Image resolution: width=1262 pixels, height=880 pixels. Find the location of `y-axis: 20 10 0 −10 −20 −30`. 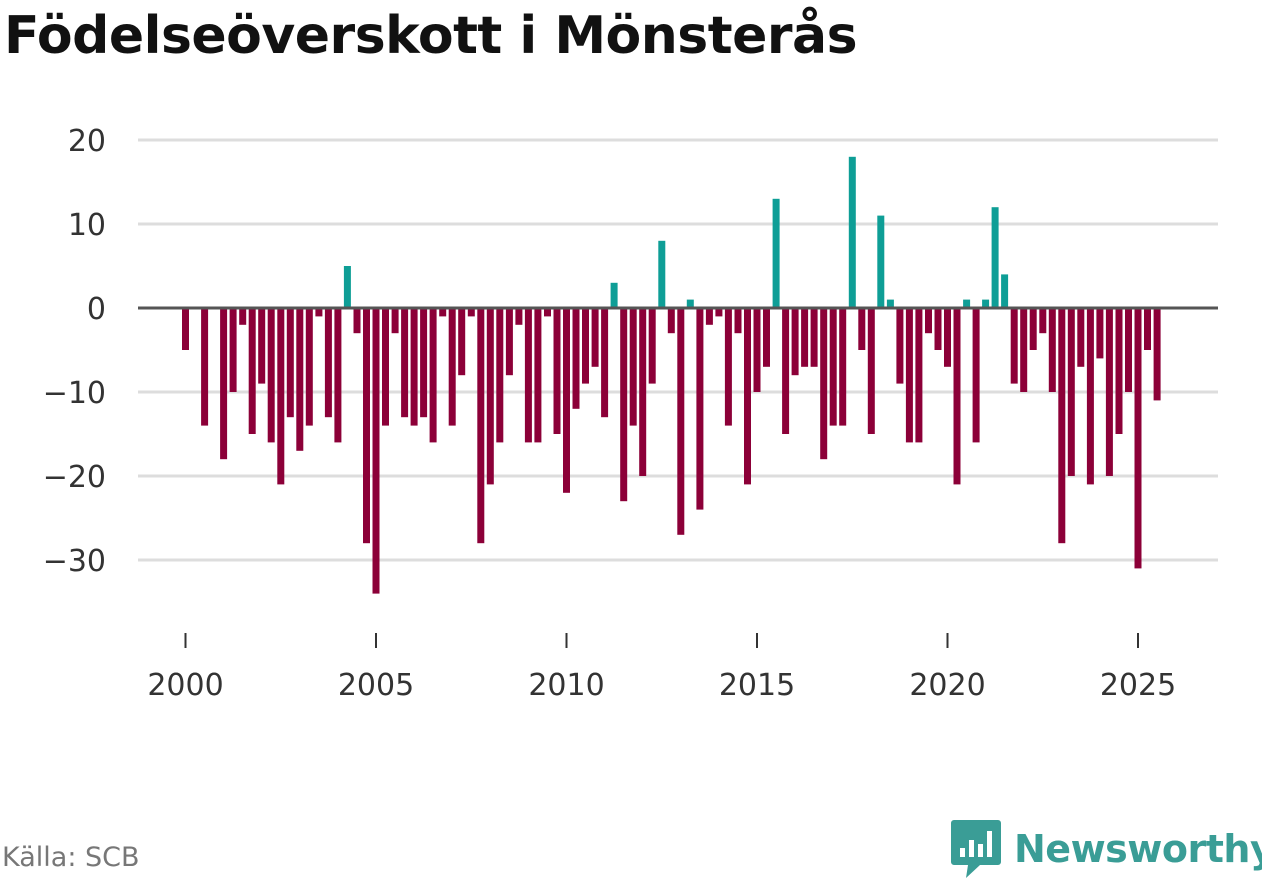

y-axis: 20 10 0 −10 −20 −30 is located at coordinates (74, 351).